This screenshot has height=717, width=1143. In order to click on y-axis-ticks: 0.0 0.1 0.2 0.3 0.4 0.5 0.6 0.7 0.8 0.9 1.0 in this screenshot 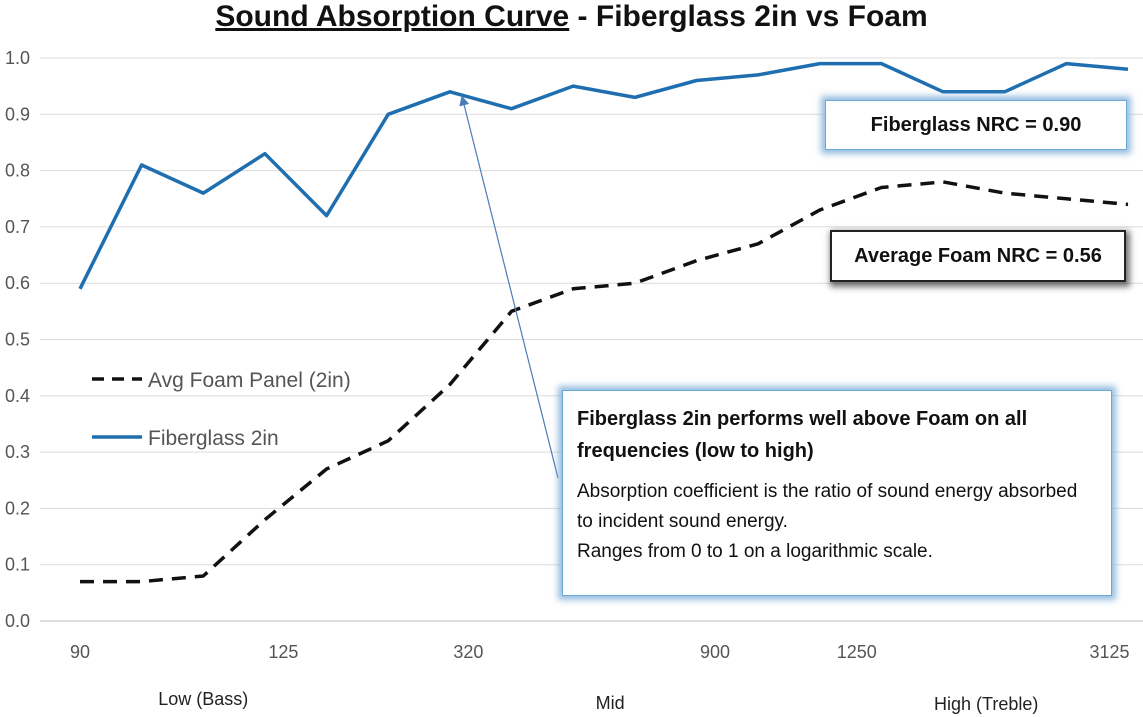, I will do `click(17, 339)`.